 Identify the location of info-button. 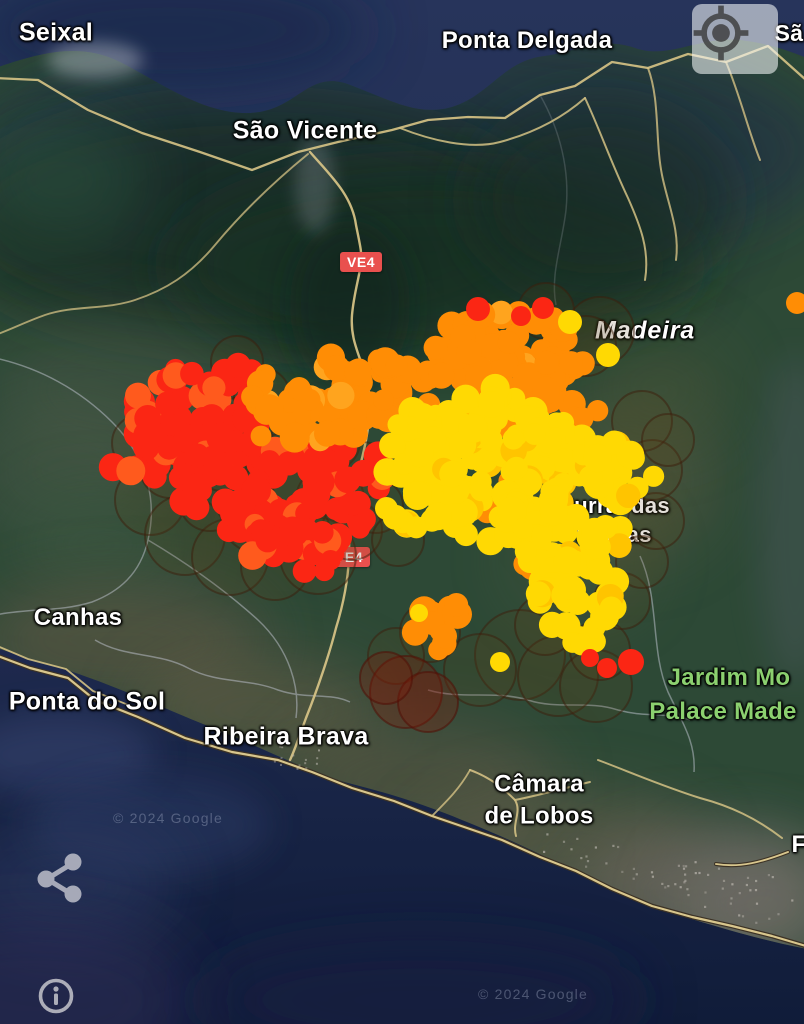
(56, 996).